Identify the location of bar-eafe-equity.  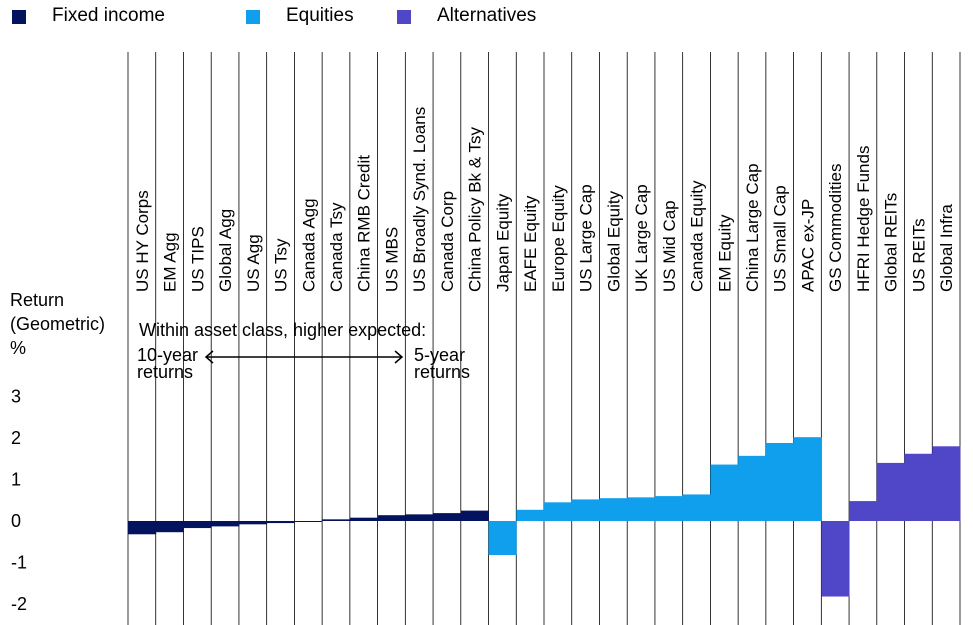
(530, 515).